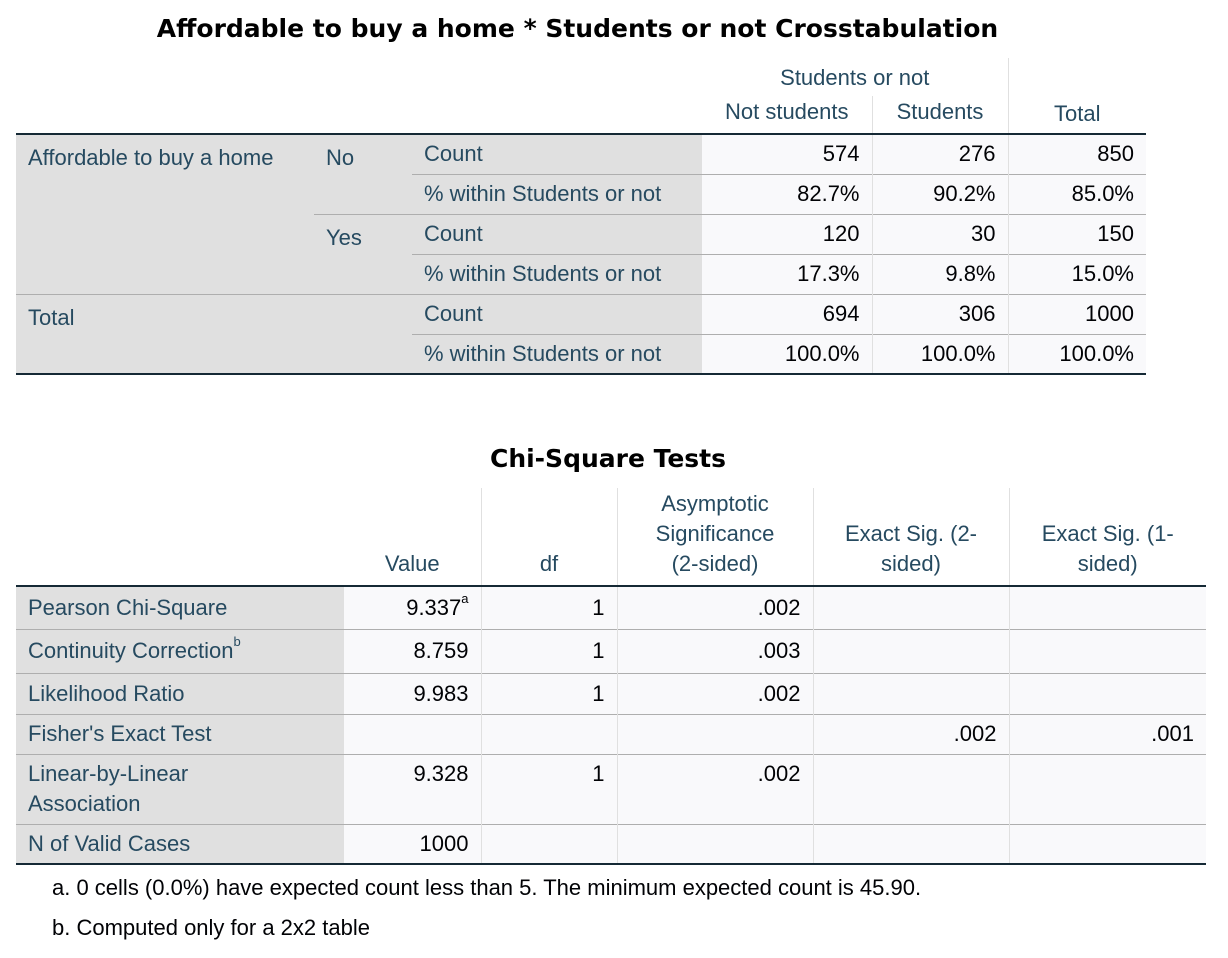 This screenshot has width=1228, height=958. I want to click on row-label: N of Valid Cases, so click(180, 844).